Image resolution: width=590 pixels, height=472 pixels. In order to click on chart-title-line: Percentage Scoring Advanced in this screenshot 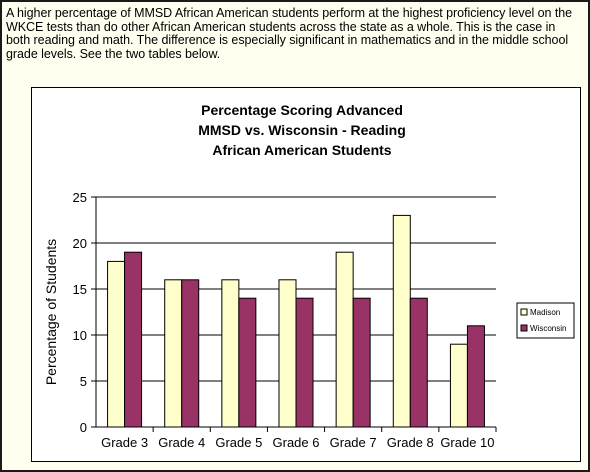, I will do `click(302, 110)`.